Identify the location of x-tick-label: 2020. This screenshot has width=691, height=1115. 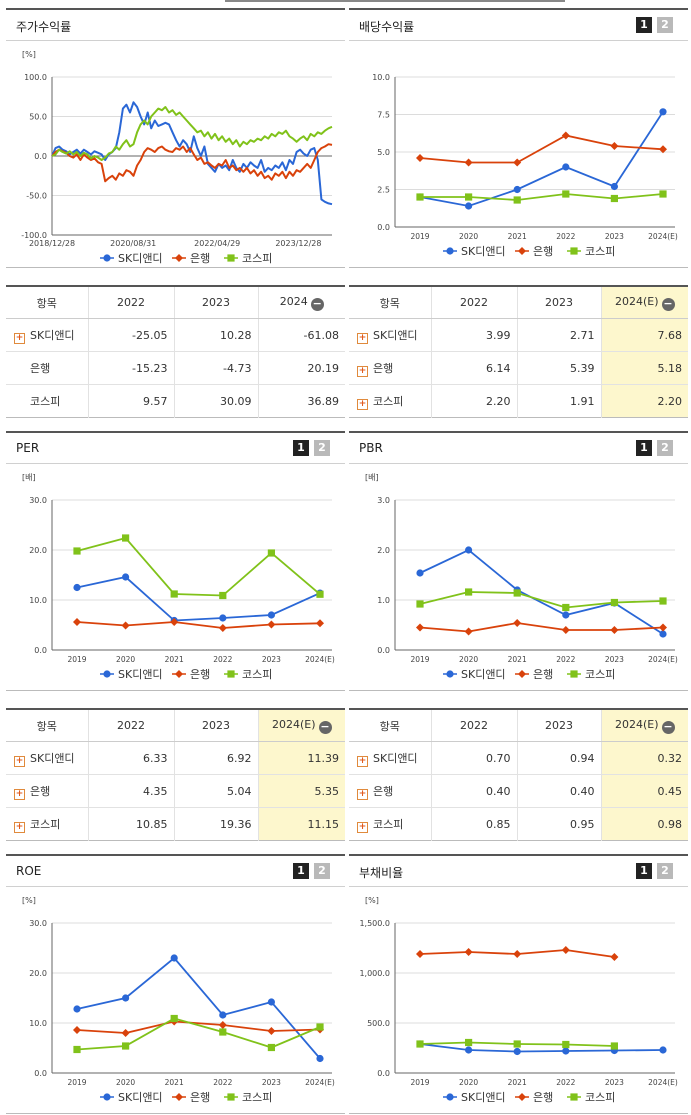
(125, 1082).